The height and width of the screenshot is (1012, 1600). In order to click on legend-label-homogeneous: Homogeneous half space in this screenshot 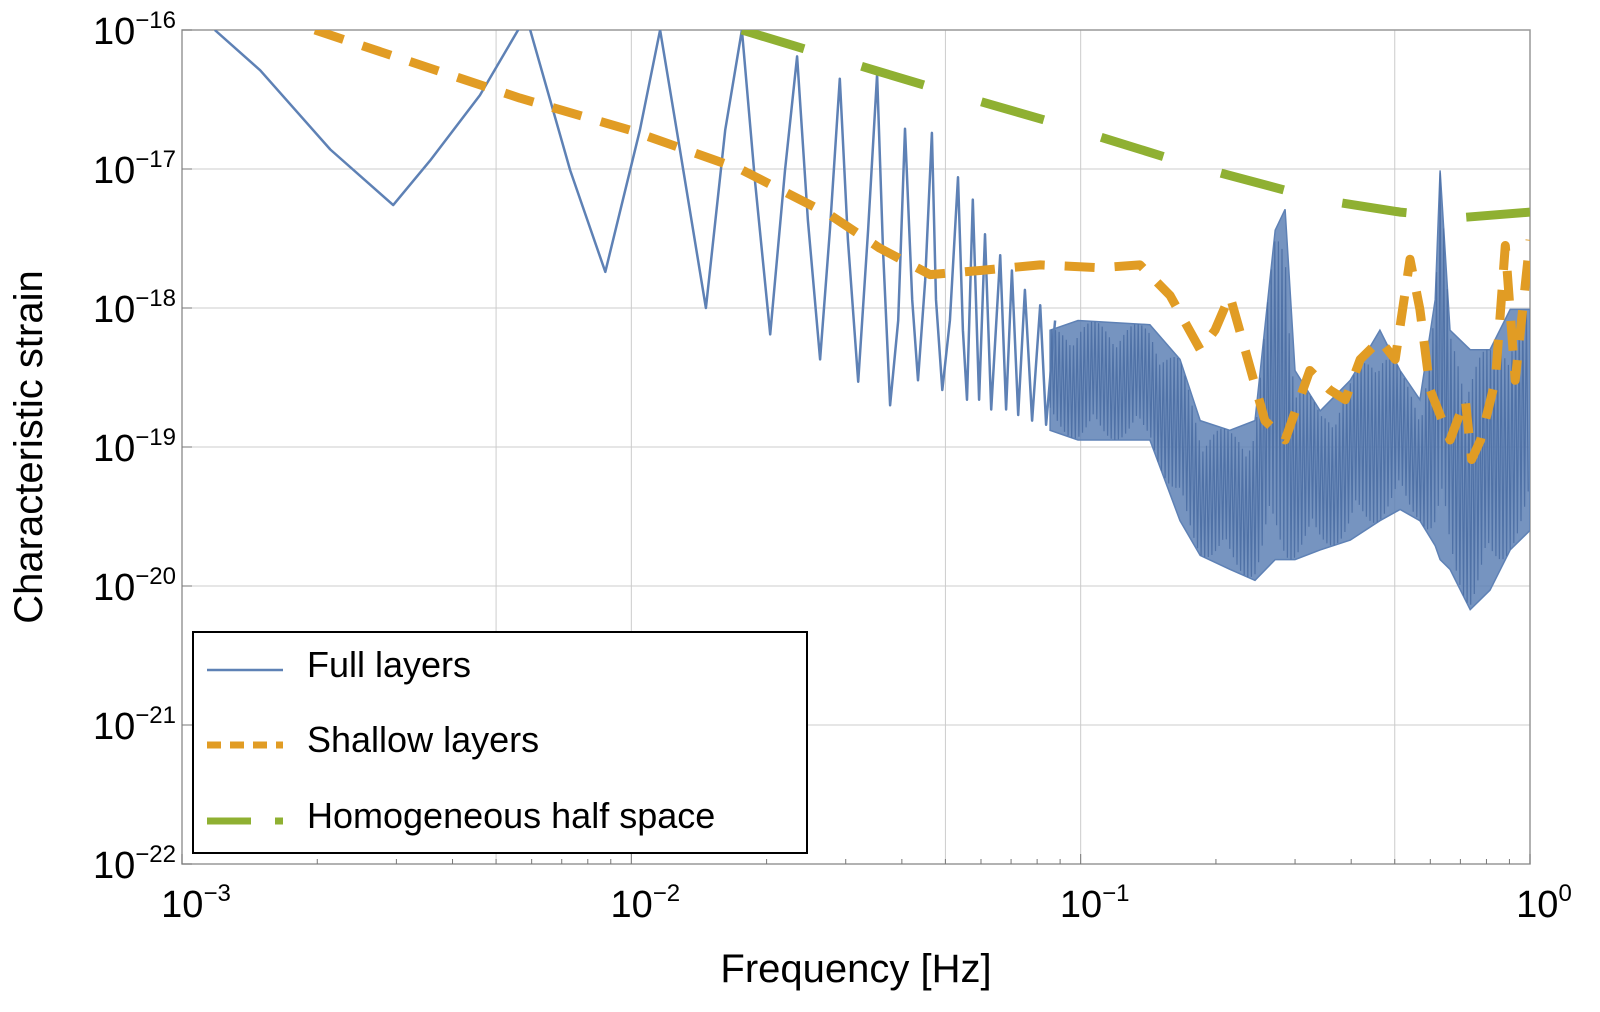, I will do `click(511, 815)`.